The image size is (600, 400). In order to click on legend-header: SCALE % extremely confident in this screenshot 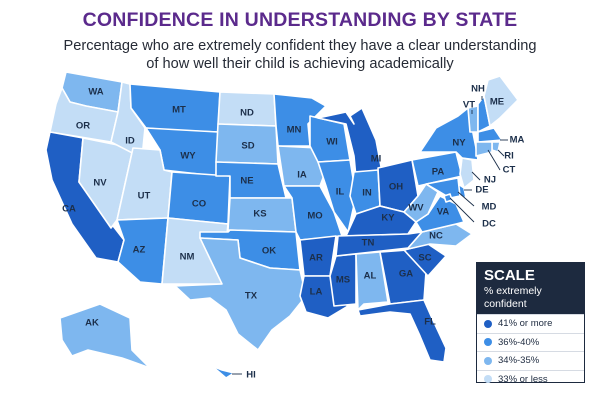, I will do `click(530, 288)`.